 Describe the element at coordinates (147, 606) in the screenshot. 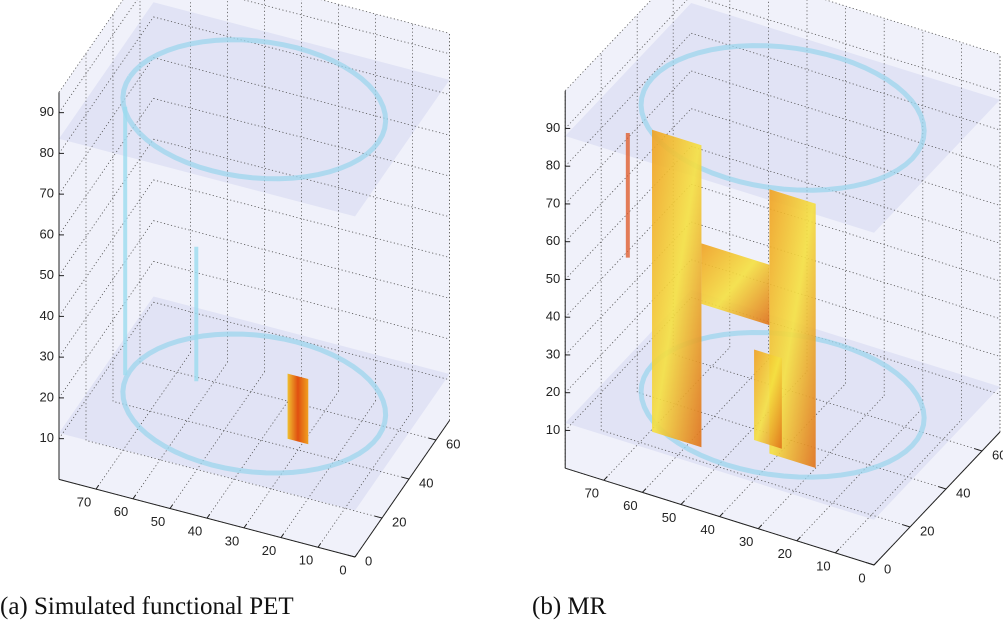

I see `caption: (a) Simulated functional PET` at that location.